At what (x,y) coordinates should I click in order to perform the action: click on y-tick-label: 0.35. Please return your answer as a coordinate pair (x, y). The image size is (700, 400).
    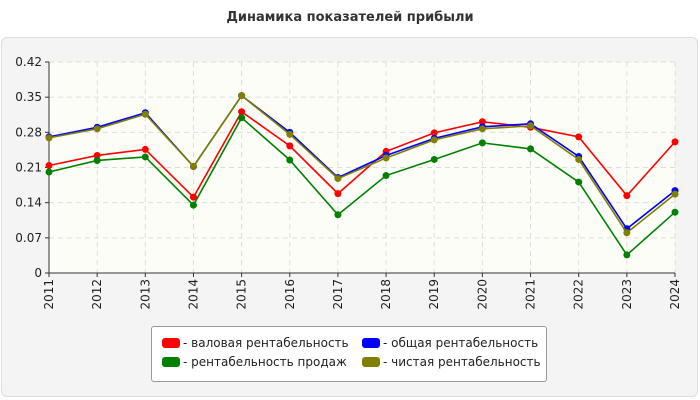
    Looking at the image, I should click on (28, 97).